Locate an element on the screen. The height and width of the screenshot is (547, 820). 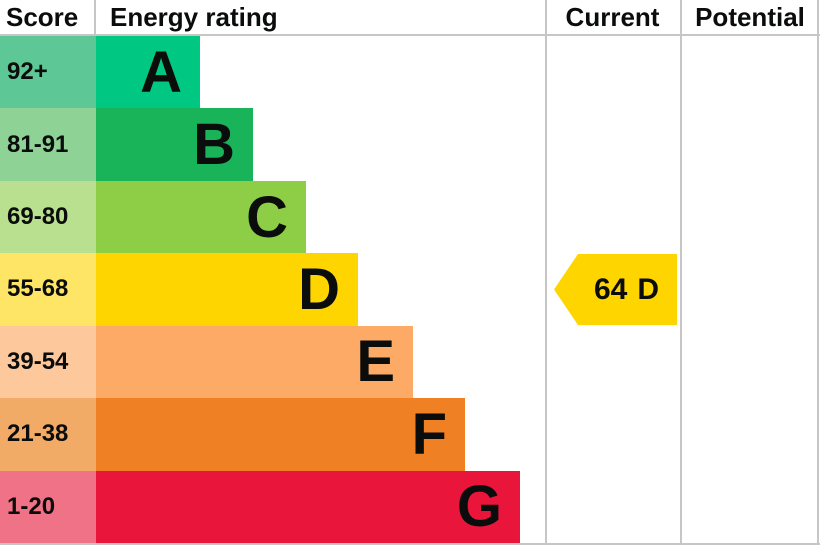
score-range-f: 21-38 is located at coordinates (48, 434).